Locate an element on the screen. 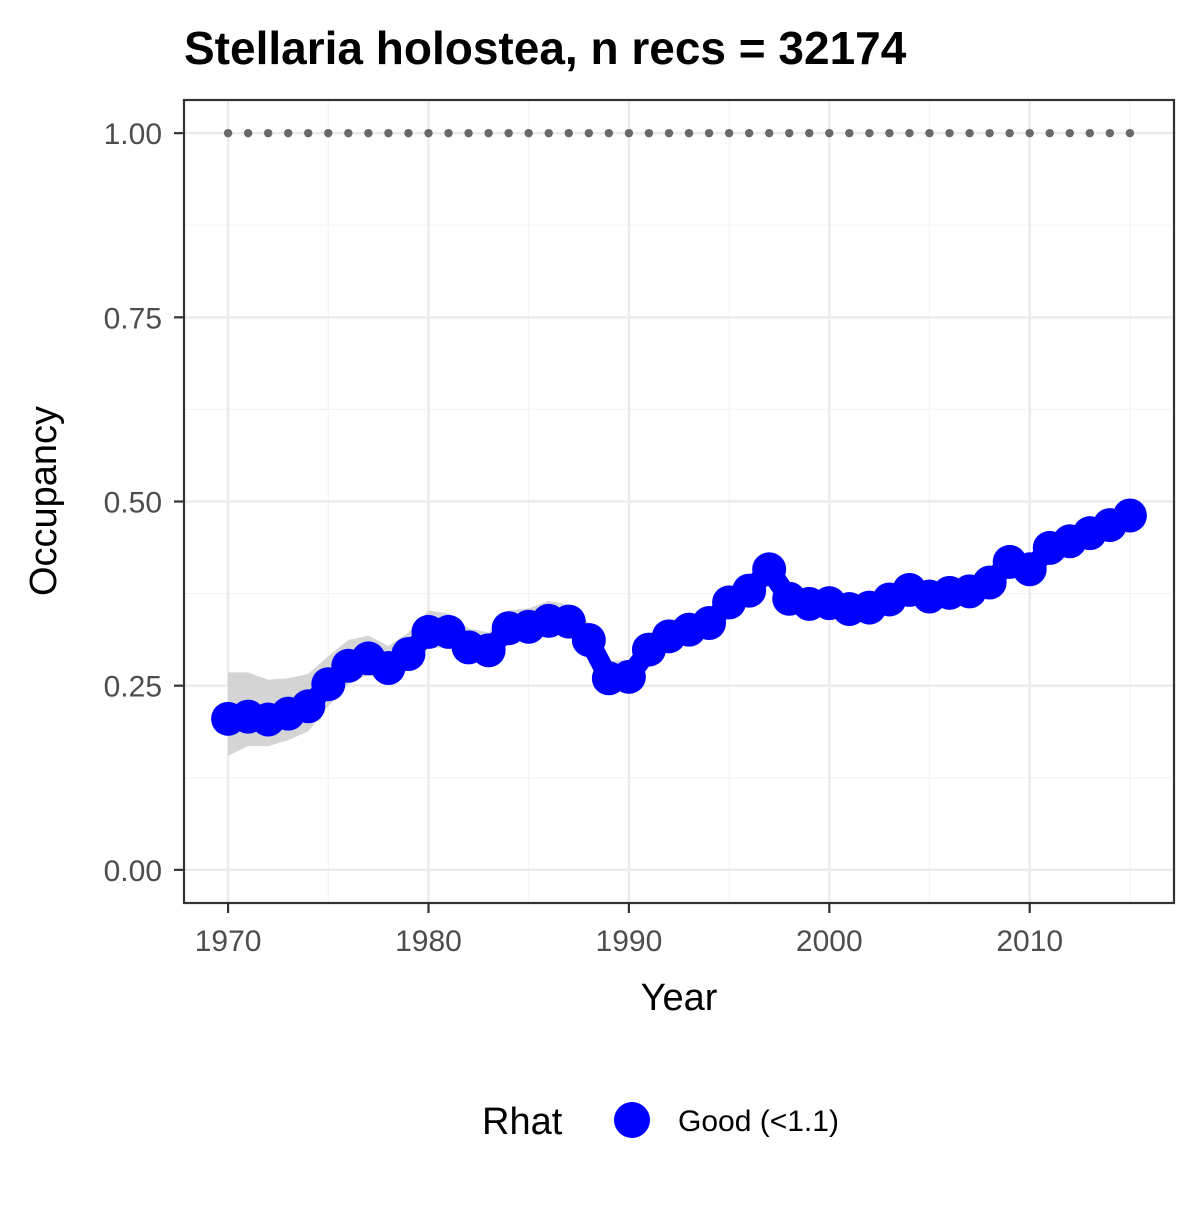 The image size is (1200, 1205). y-tick-label: 0.50 is located at coordinates (133, 503).